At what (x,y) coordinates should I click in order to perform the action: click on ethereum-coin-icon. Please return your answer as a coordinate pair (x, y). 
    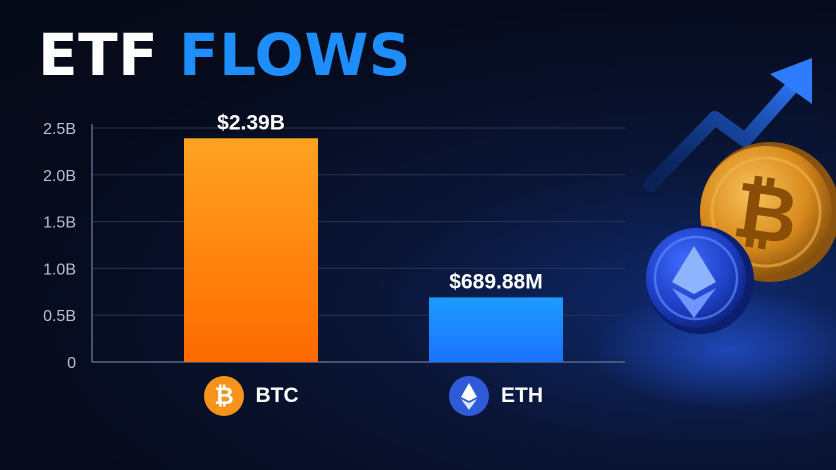
    Looking at the image, I should click on (469, 396).